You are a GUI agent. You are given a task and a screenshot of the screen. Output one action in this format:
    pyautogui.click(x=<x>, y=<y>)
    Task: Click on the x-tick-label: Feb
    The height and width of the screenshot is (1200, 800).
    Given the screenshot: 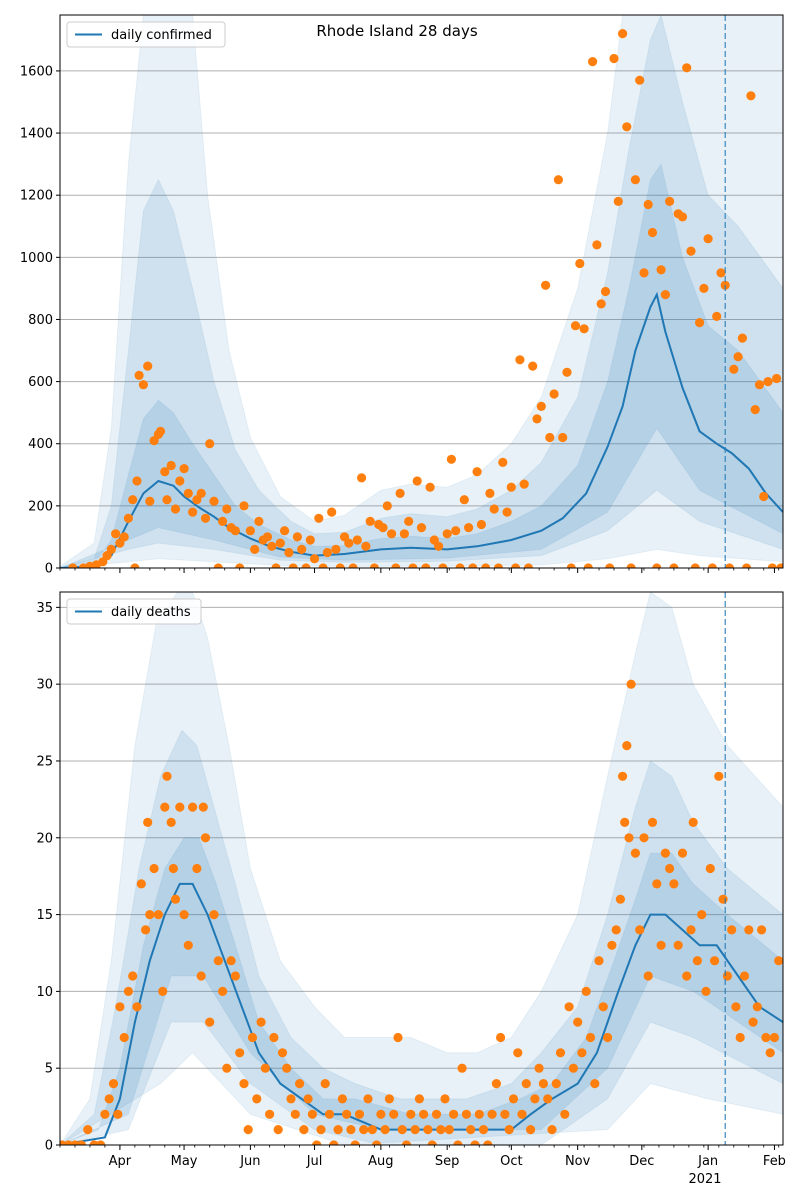 What is the action you would take?
    pyautogui.click(x=774, y=1161)
    